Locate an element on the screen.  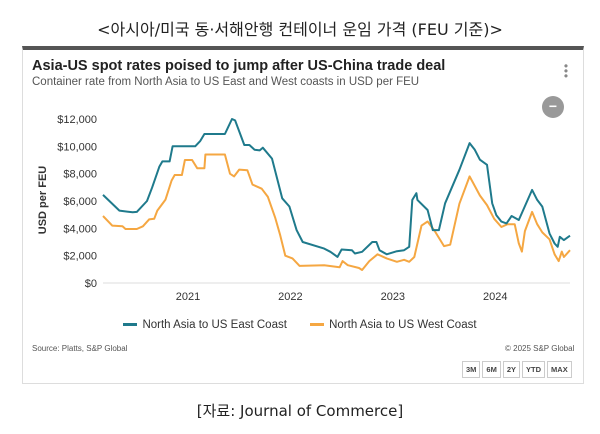
legend-item-east: North Asia to US East Coast is located at coordinates (205, 324).